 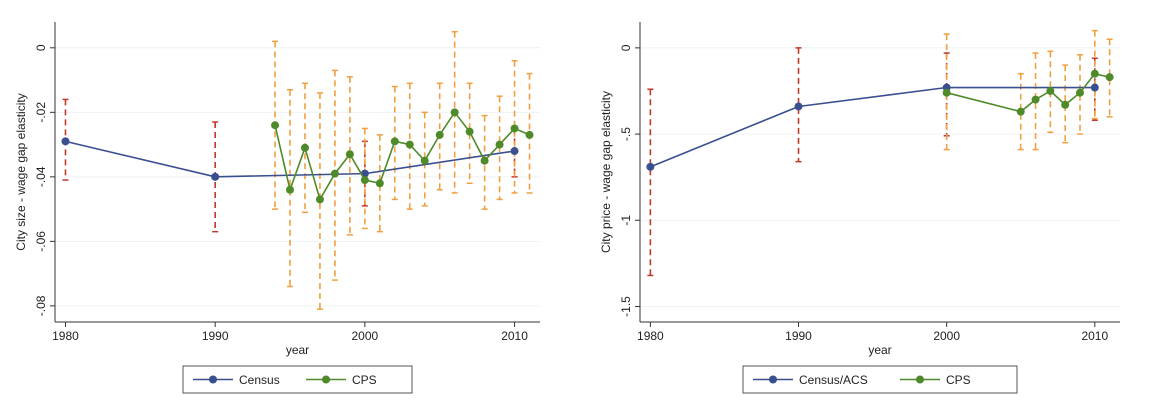 I want to click on legend-label: Census, so click(x=259, y=380).